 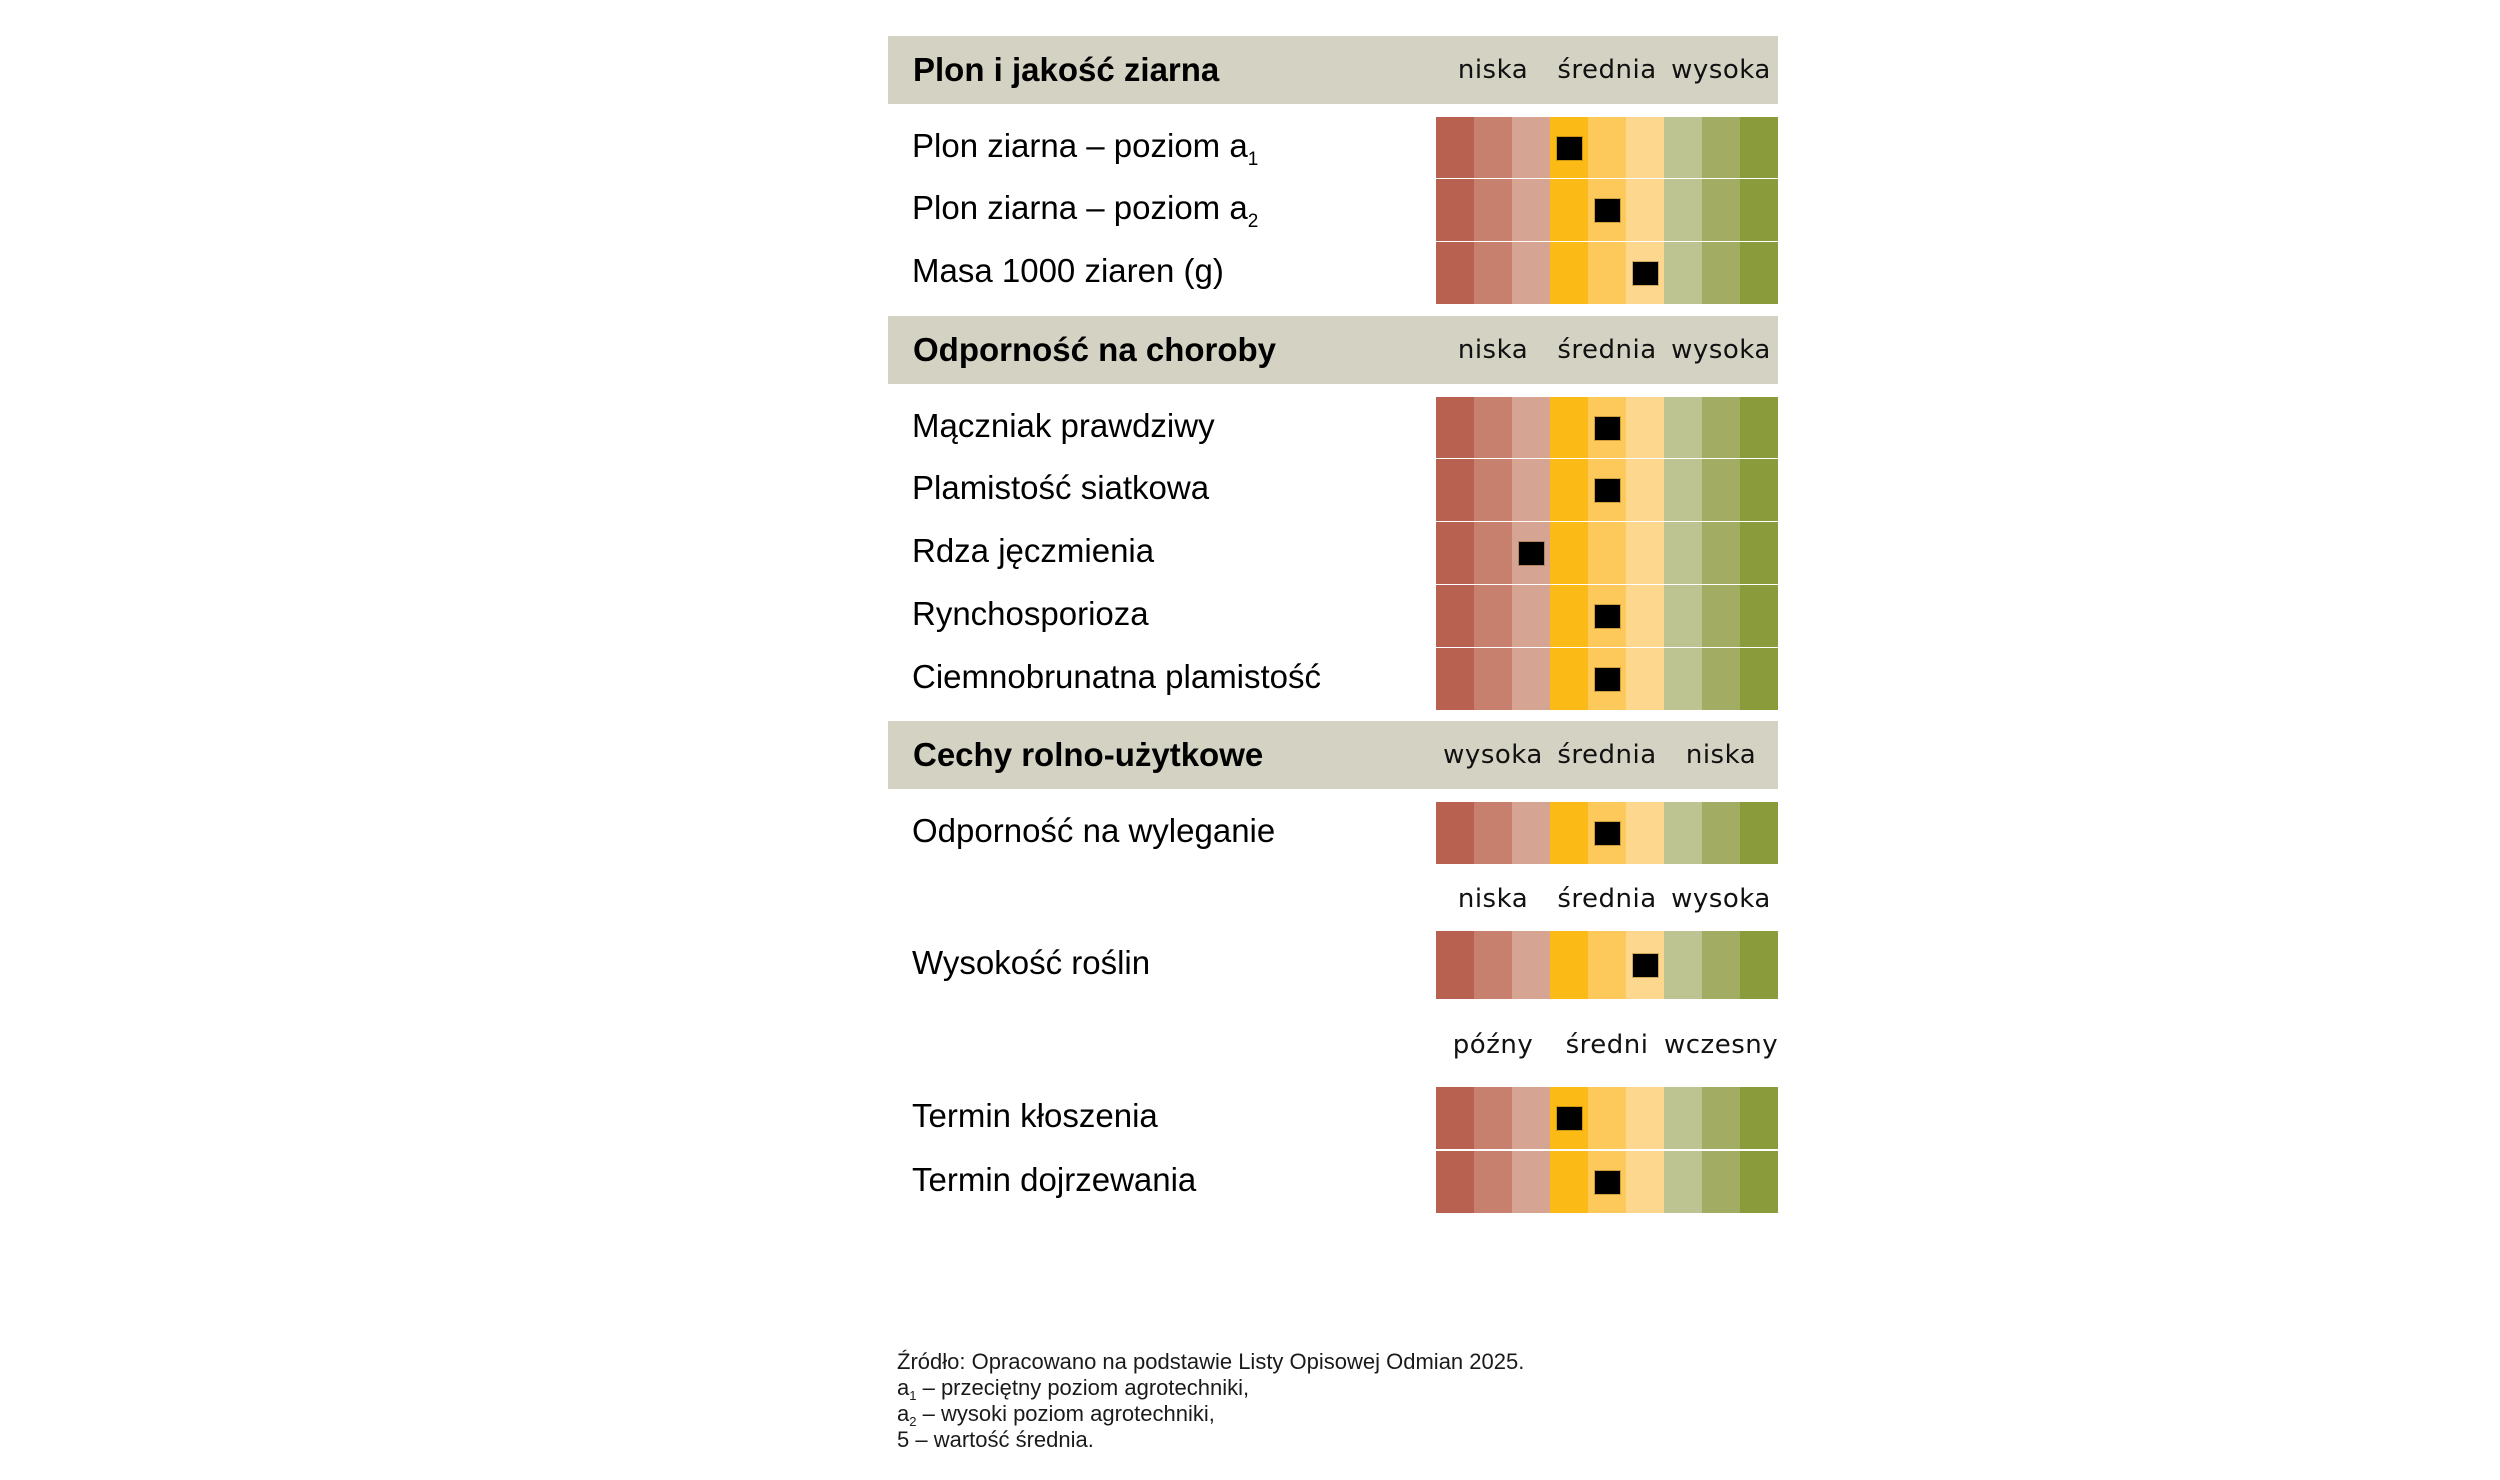 What do you see at coordinates (1066, 69) in the screenshot?
I see `section-title: Plon i jakość ziarna` at bounding box center [1066, 69].